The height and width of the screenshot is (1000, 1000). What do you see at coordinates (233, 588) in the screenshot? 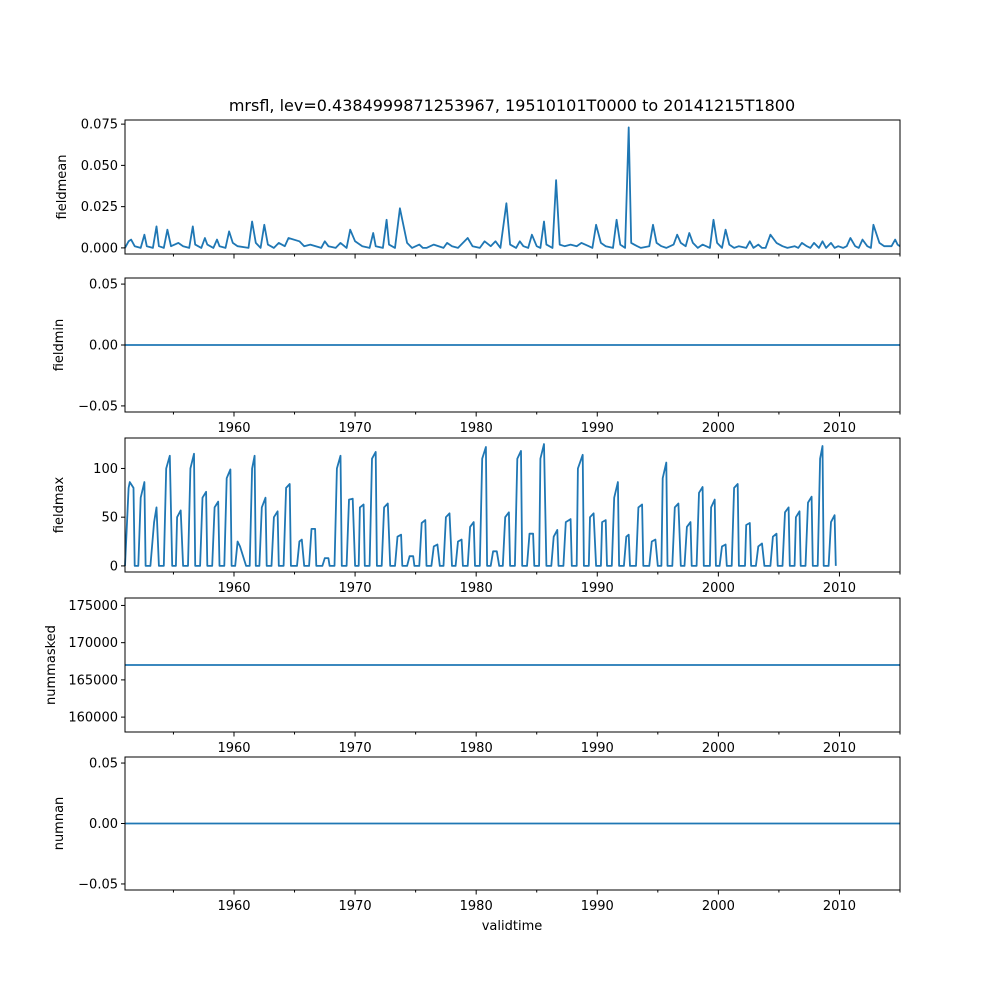
I see `fieldmax-x-tick-label: 1960` at bounding box center [233, 588].